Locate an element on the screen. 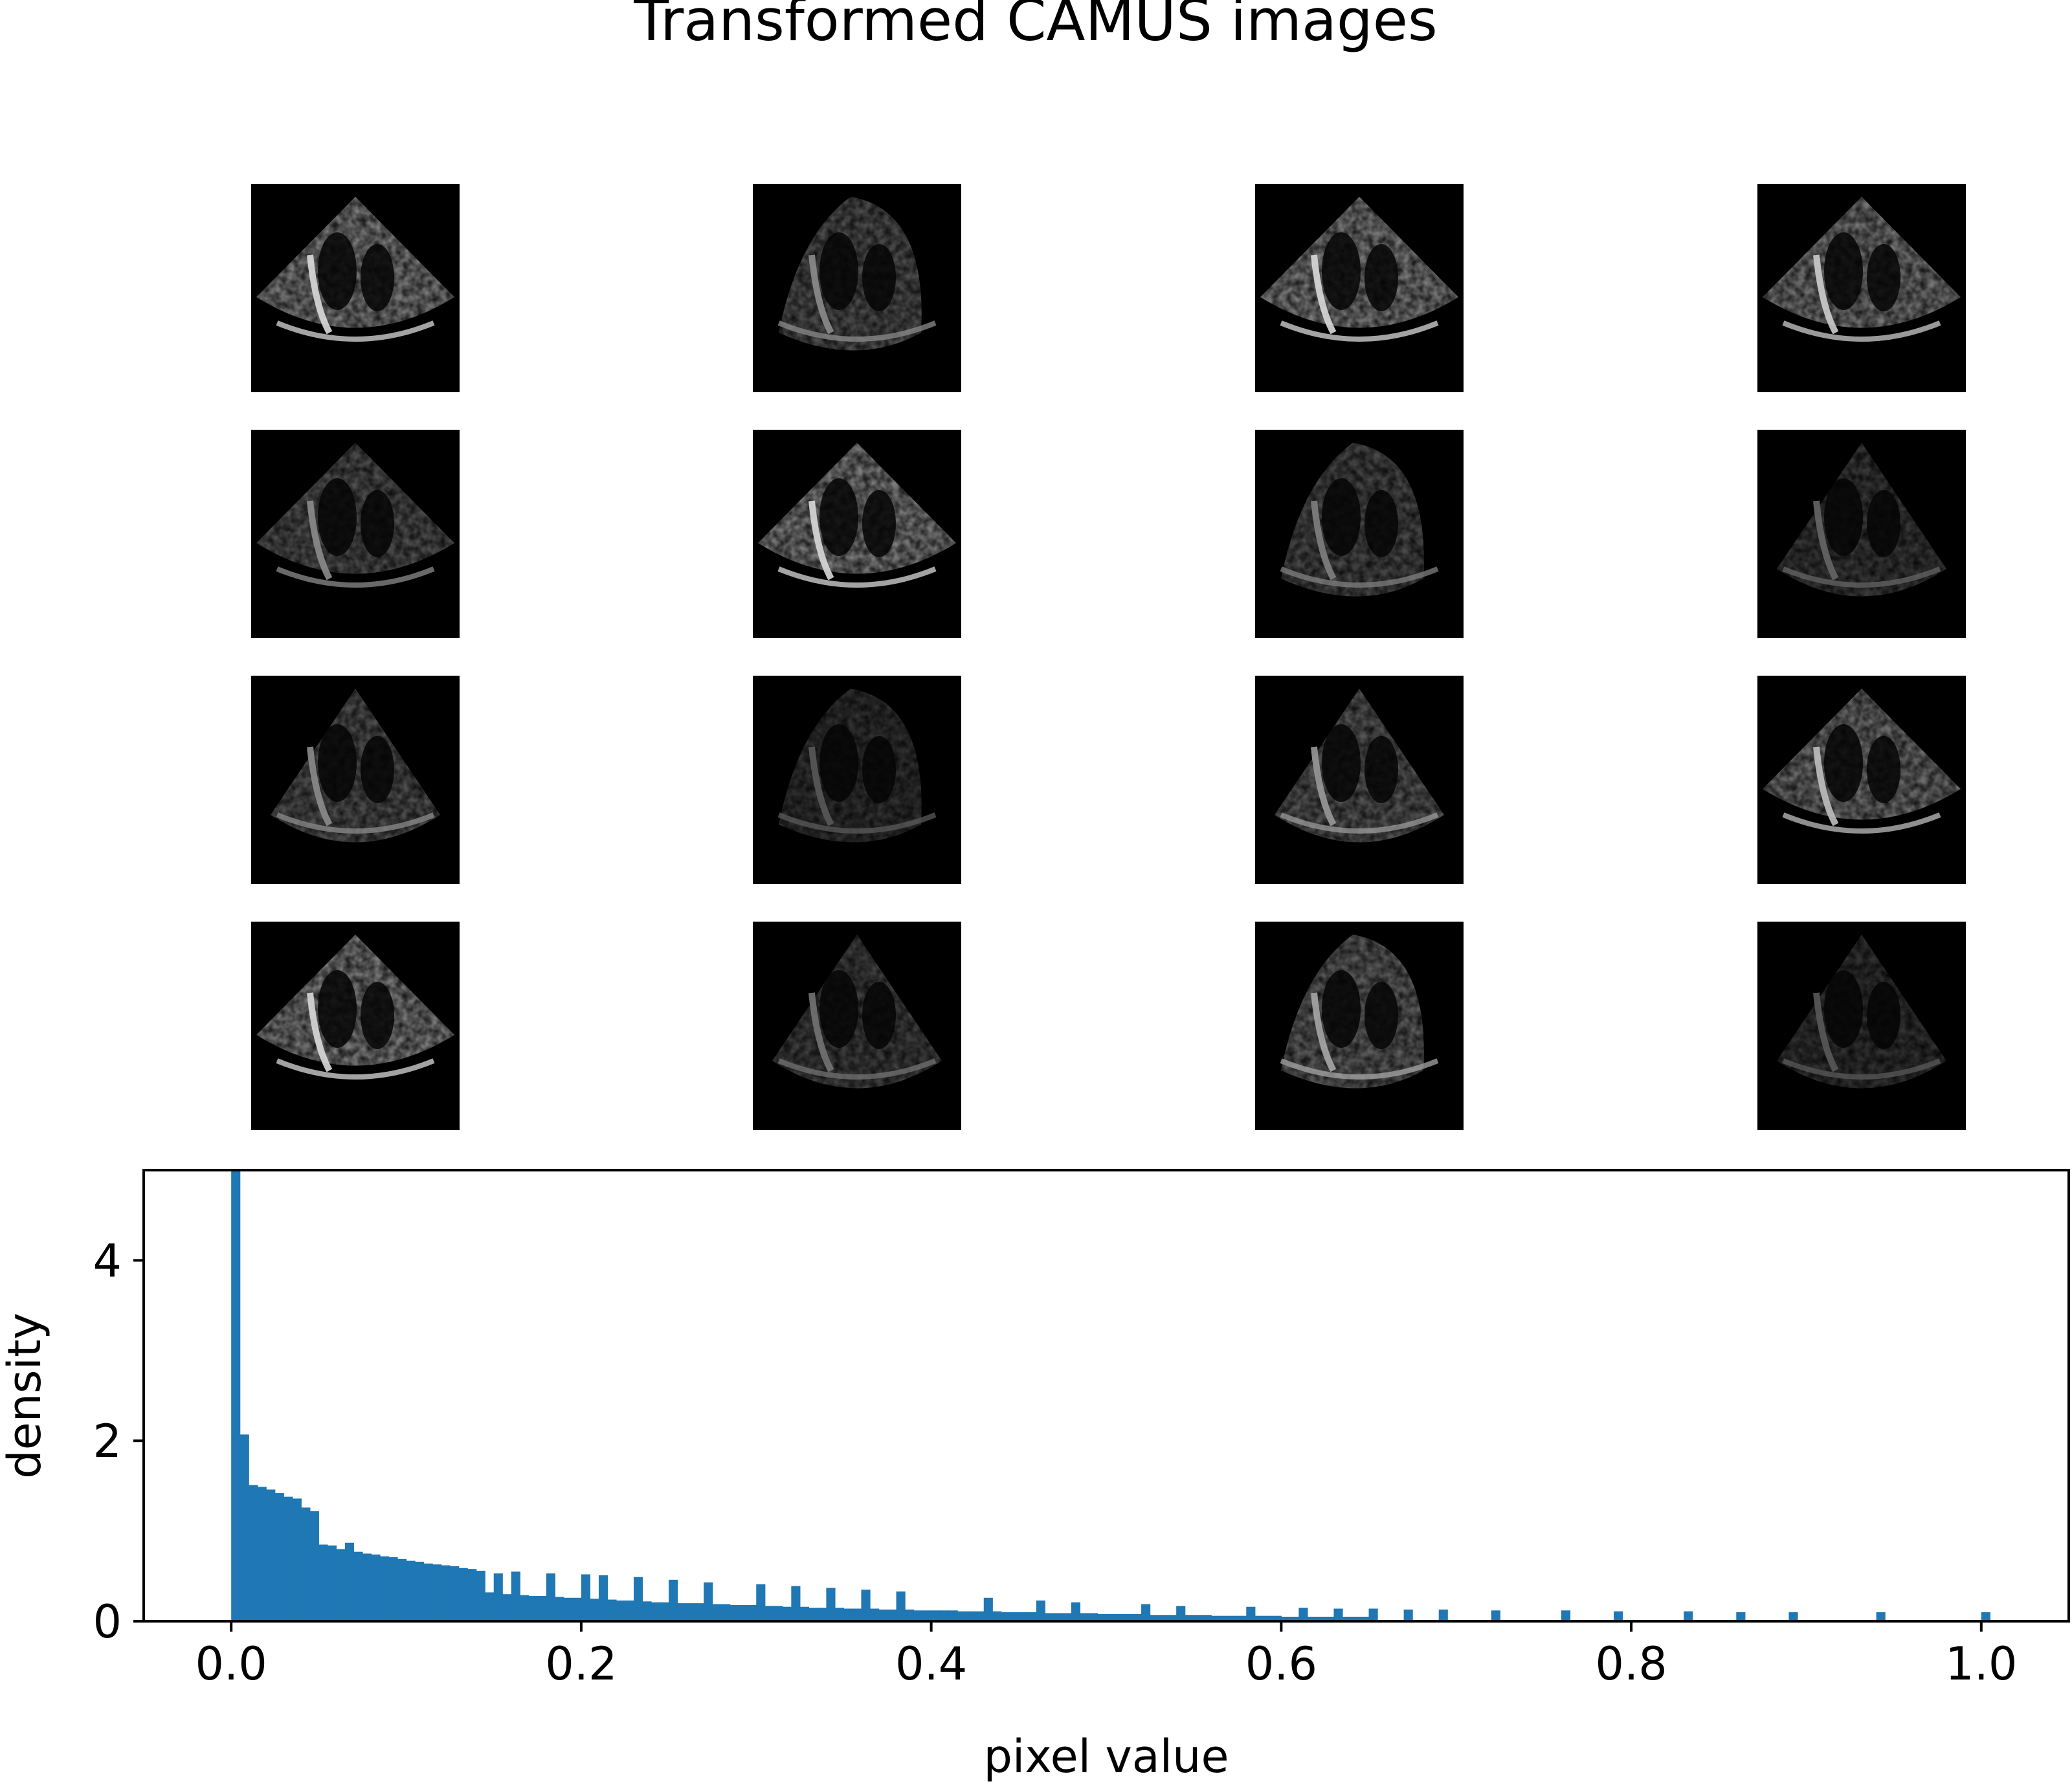 The image size is (2072, 1785). x-tick-label: 0.6 is located at coordinates (1281, 1664).